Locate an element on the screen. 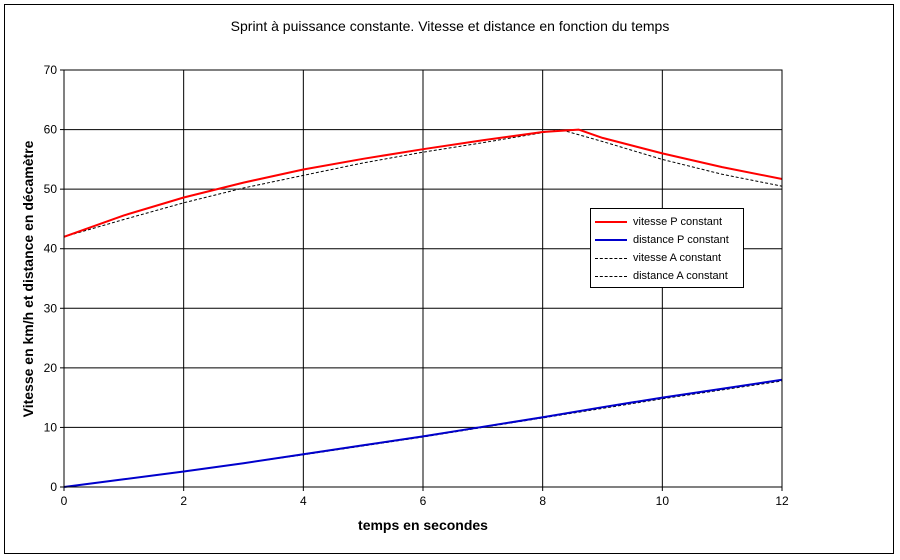  x-tick-label-0: 0 is located at coordinates (64, 501).